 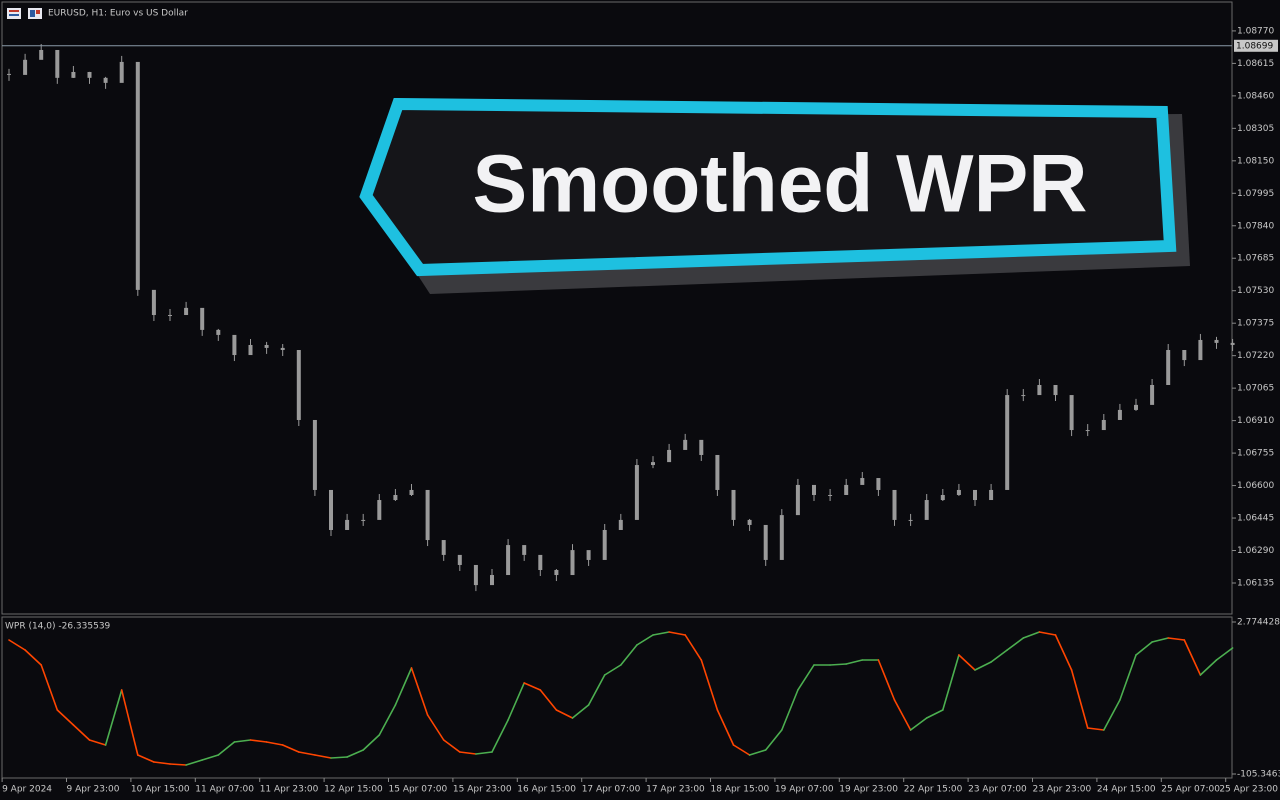 What do you see at coordinates (1258, 775) in the screenshot?
I see `y-tick-label: -105.3463` at bounding box center [1258, 775].